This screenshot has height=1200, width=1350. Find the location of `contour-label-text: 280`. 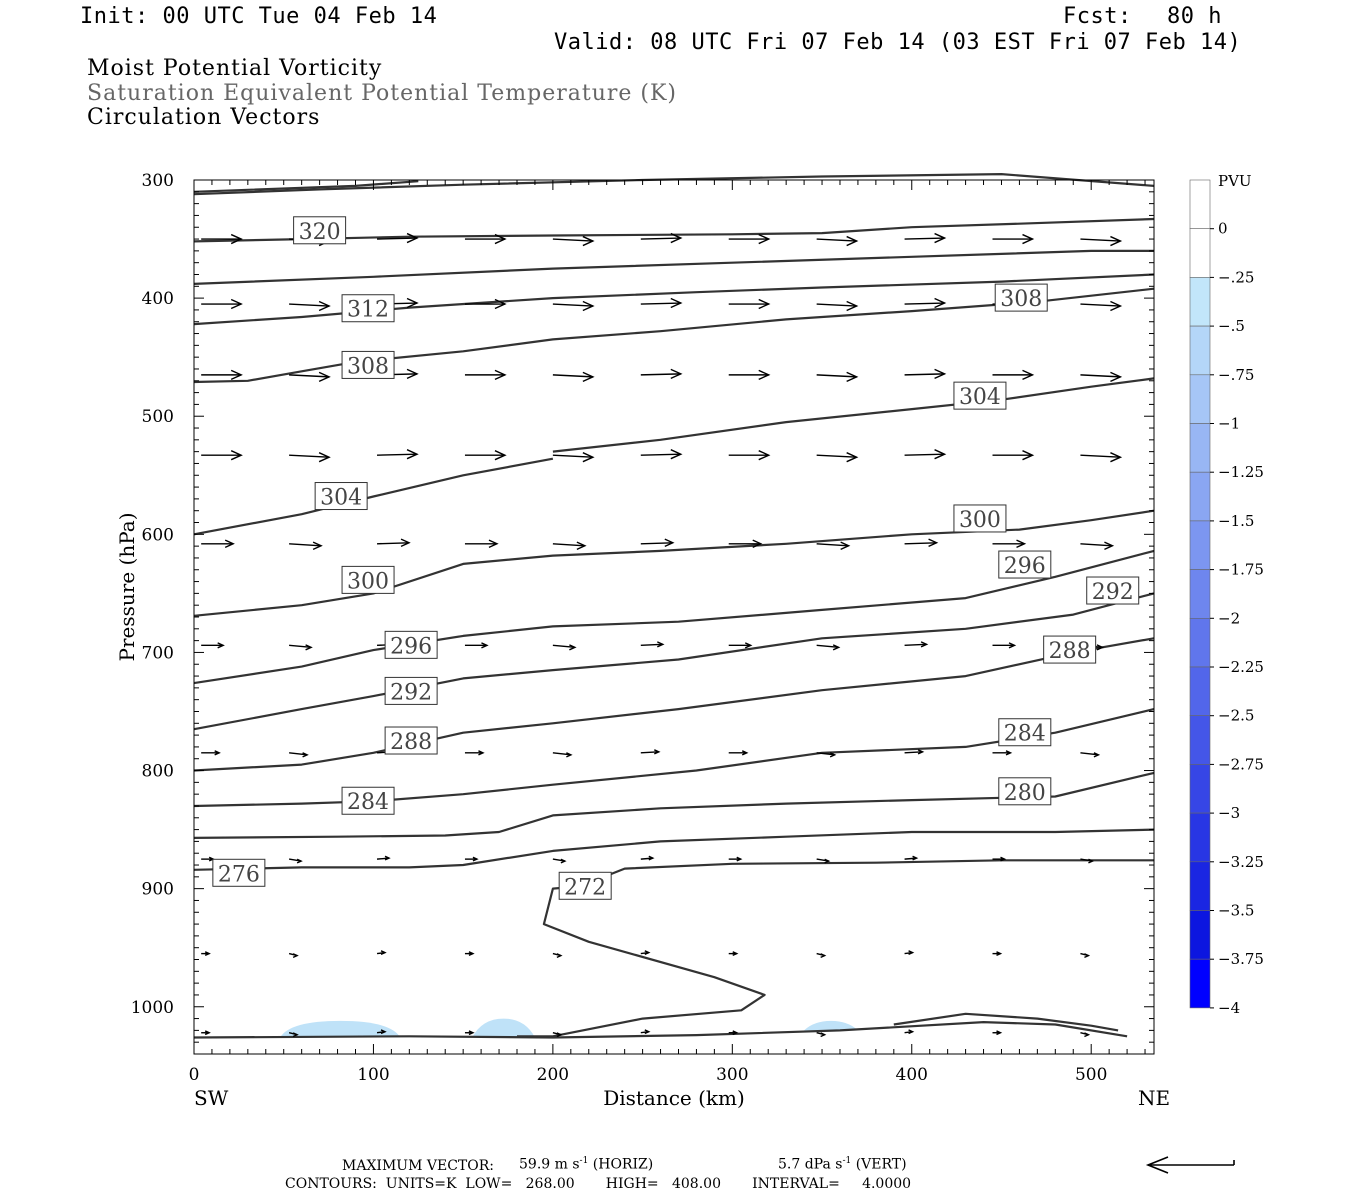

contour-label-text: 280 is located at coordinates (1025, 793).